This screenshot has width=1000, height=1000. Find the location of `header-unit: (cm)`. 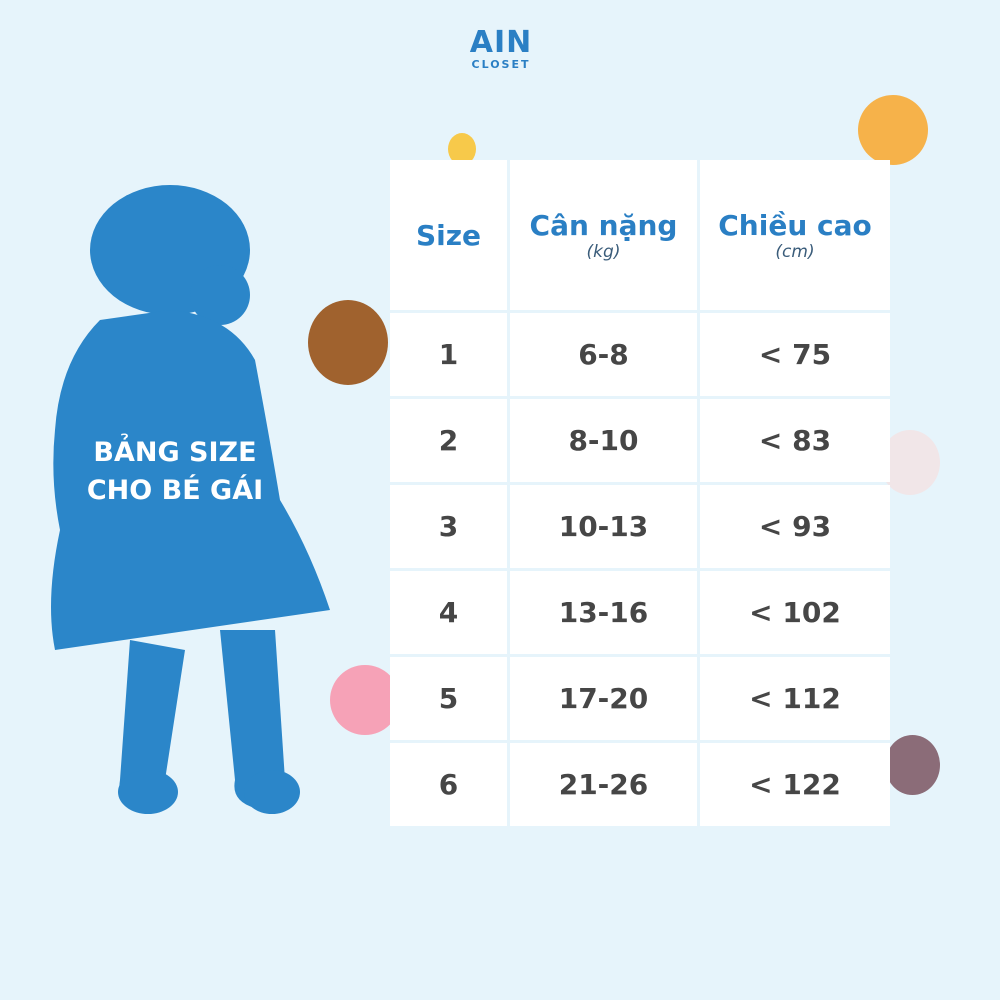

header-unit: (cm) is located at coordinates (795, 251).